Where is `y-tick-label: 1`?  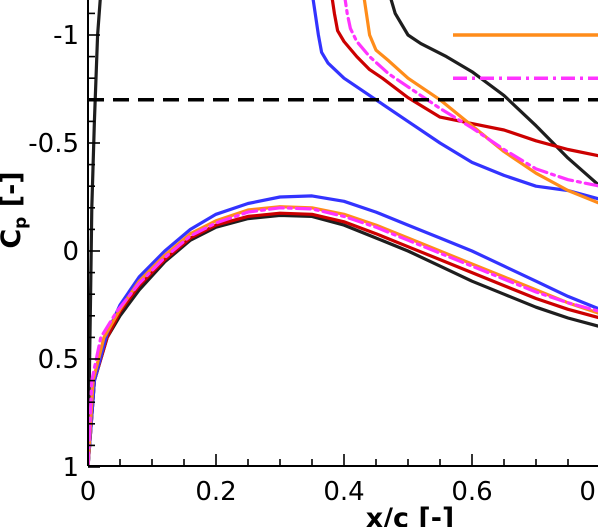 y-tick-label: 1 is located at coordinates (70, 468).